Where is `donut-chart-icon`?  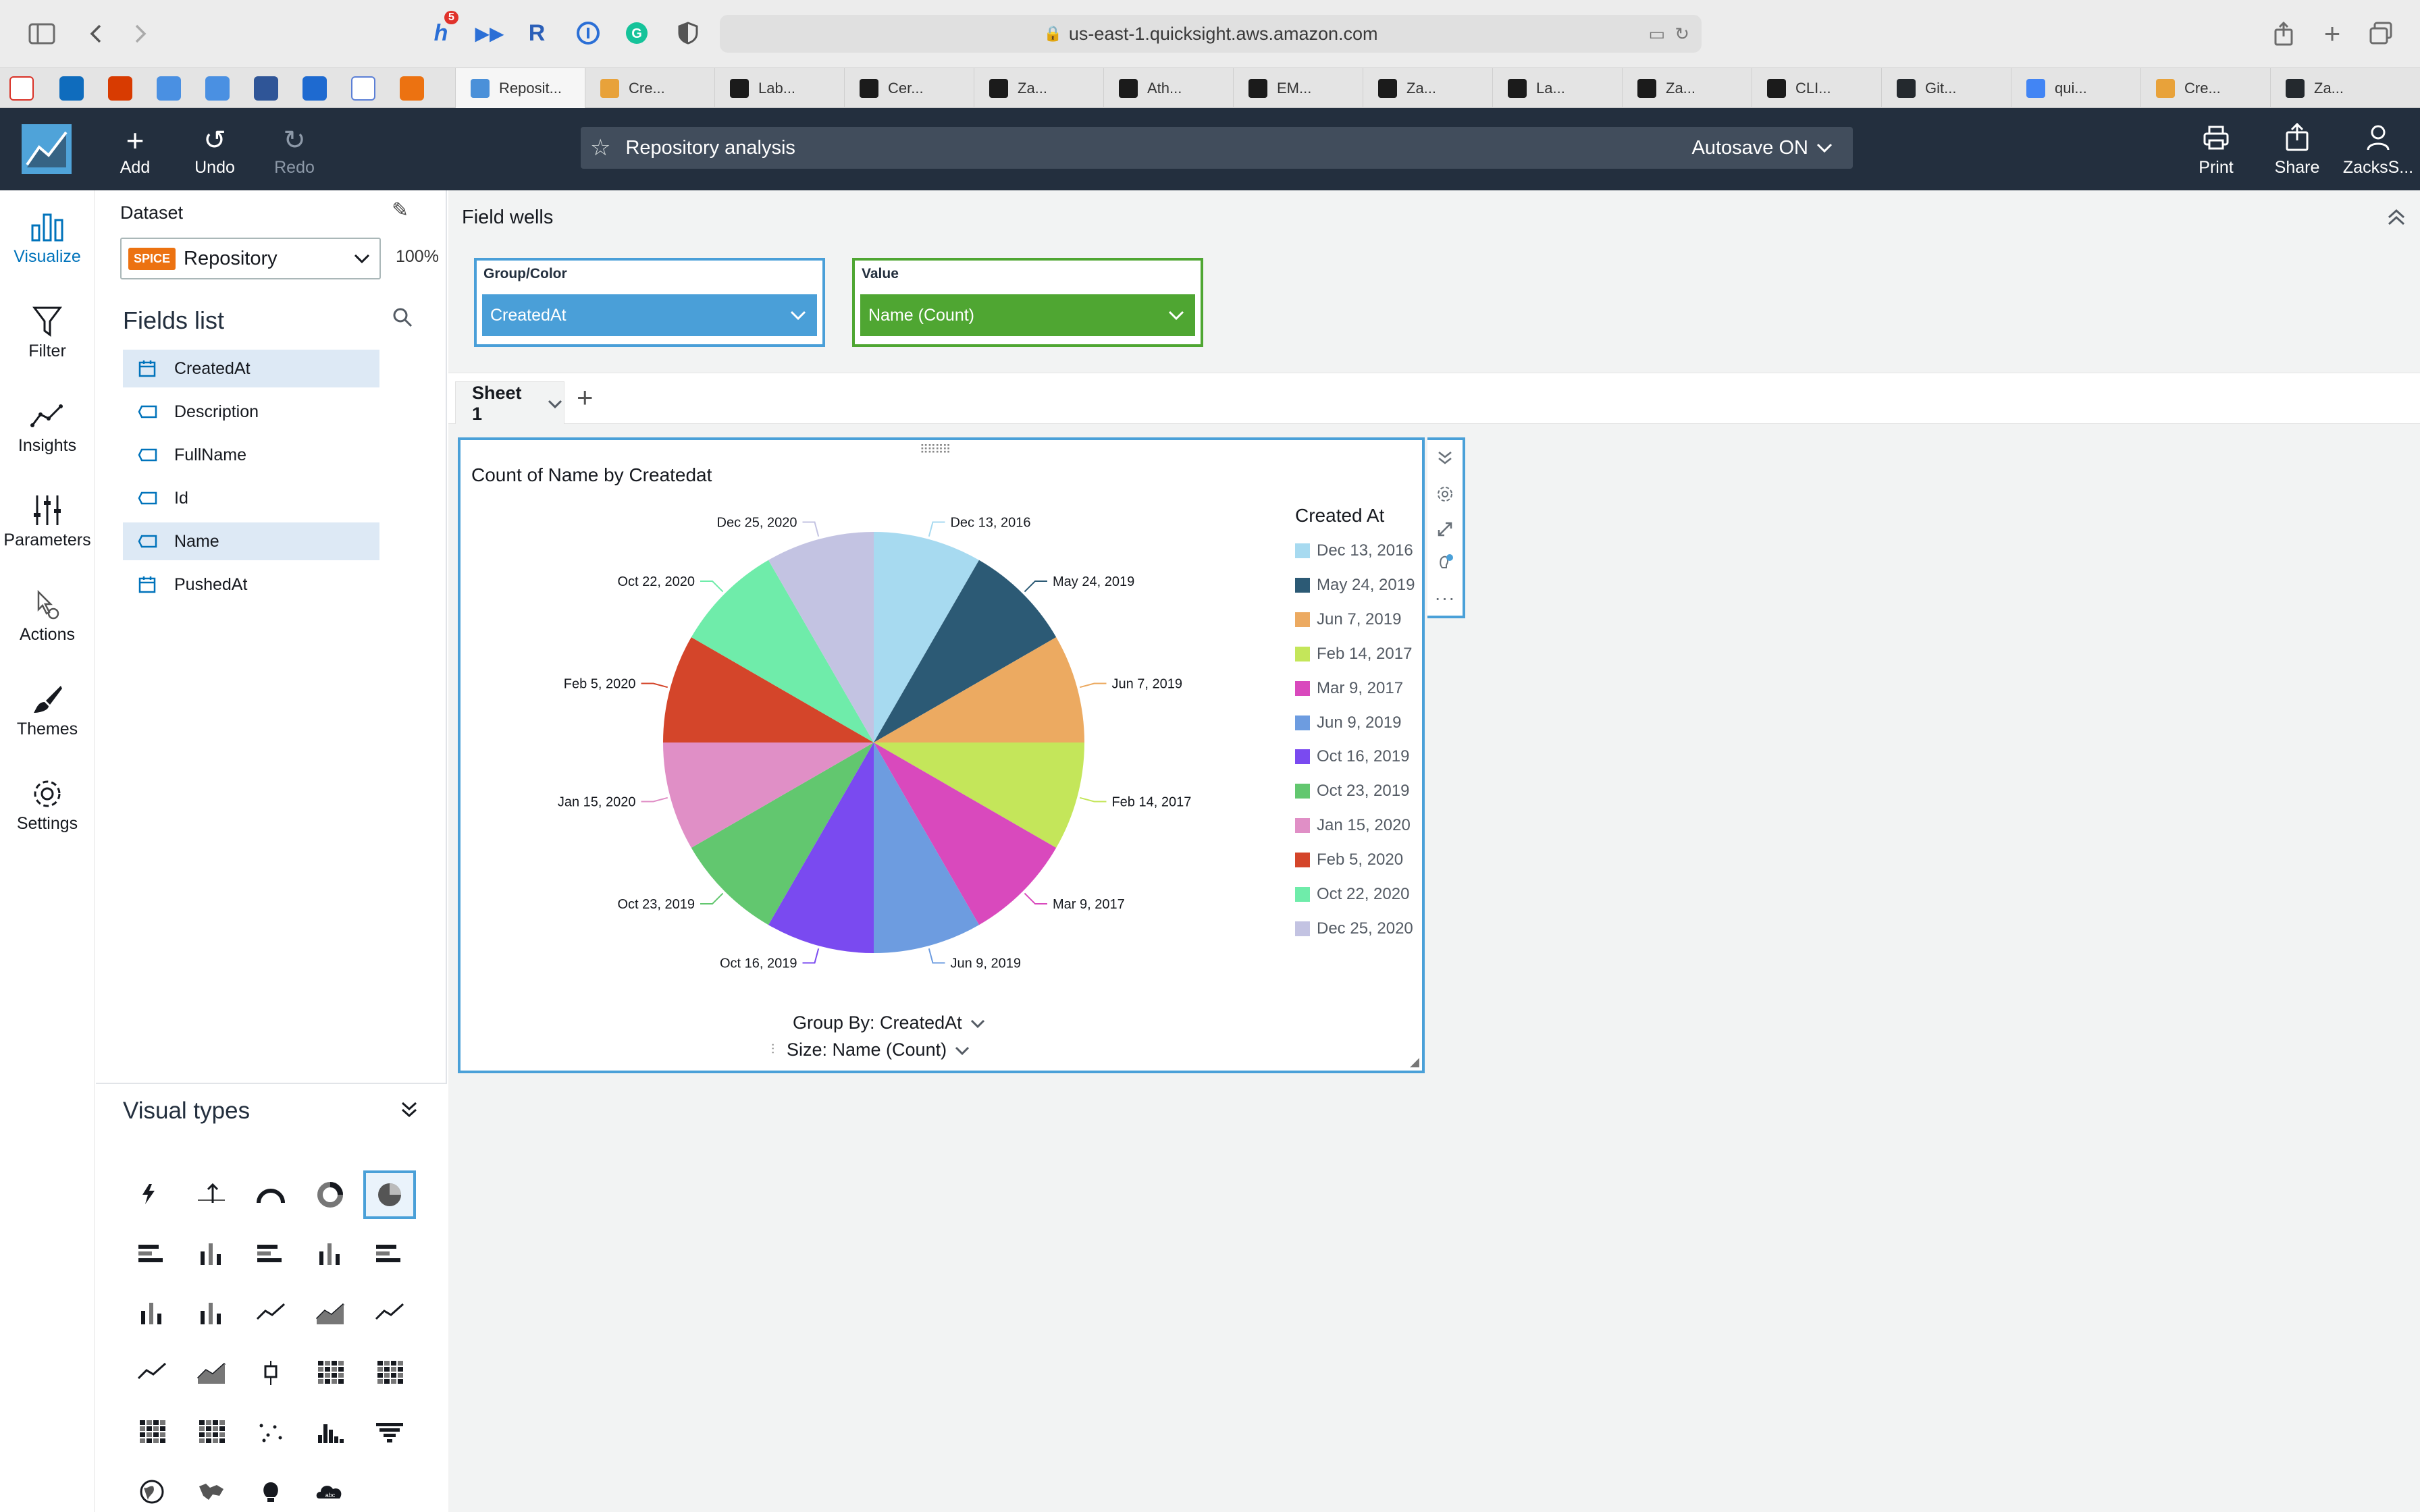
donut-chart-icon is located at coordinates (330, 1194).